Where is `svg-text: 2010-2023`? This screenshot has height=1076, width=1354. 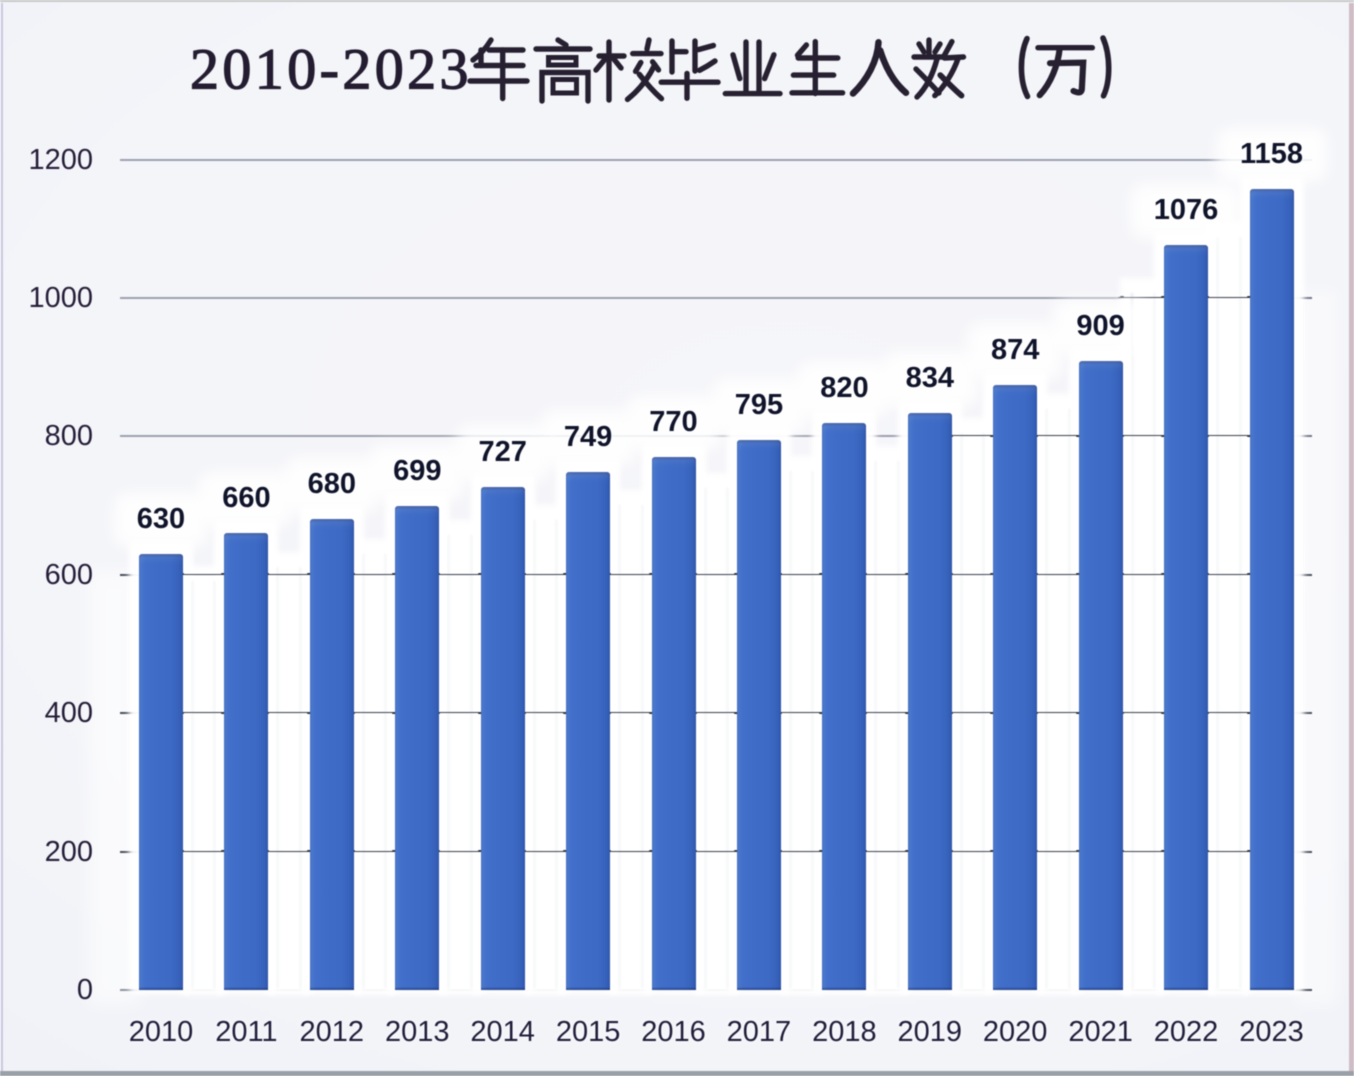 svg-text: 2010-2023 is located at coordinates (331, 69).